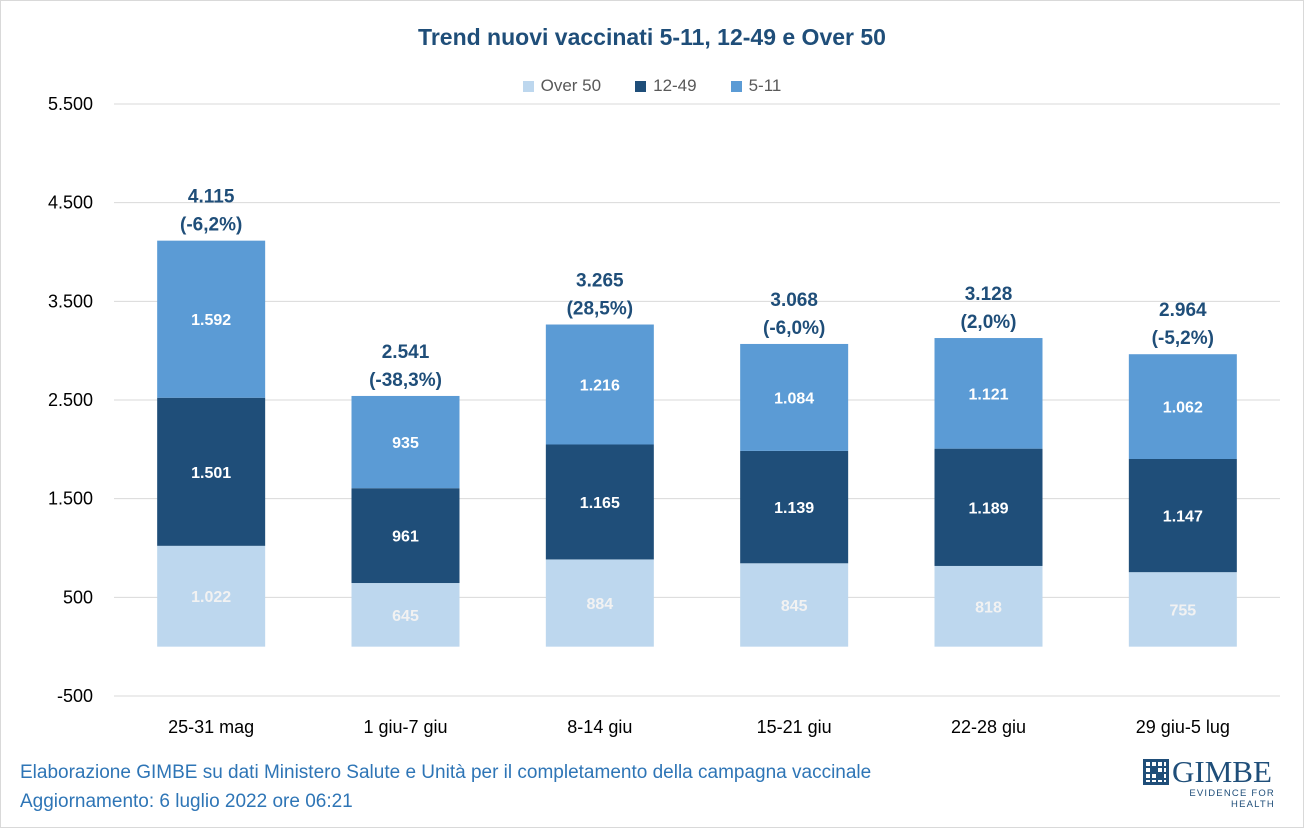 The width and height of the screenshot is (1304, 828). I want to click on logo-grid-icon, so click(1156, 772).